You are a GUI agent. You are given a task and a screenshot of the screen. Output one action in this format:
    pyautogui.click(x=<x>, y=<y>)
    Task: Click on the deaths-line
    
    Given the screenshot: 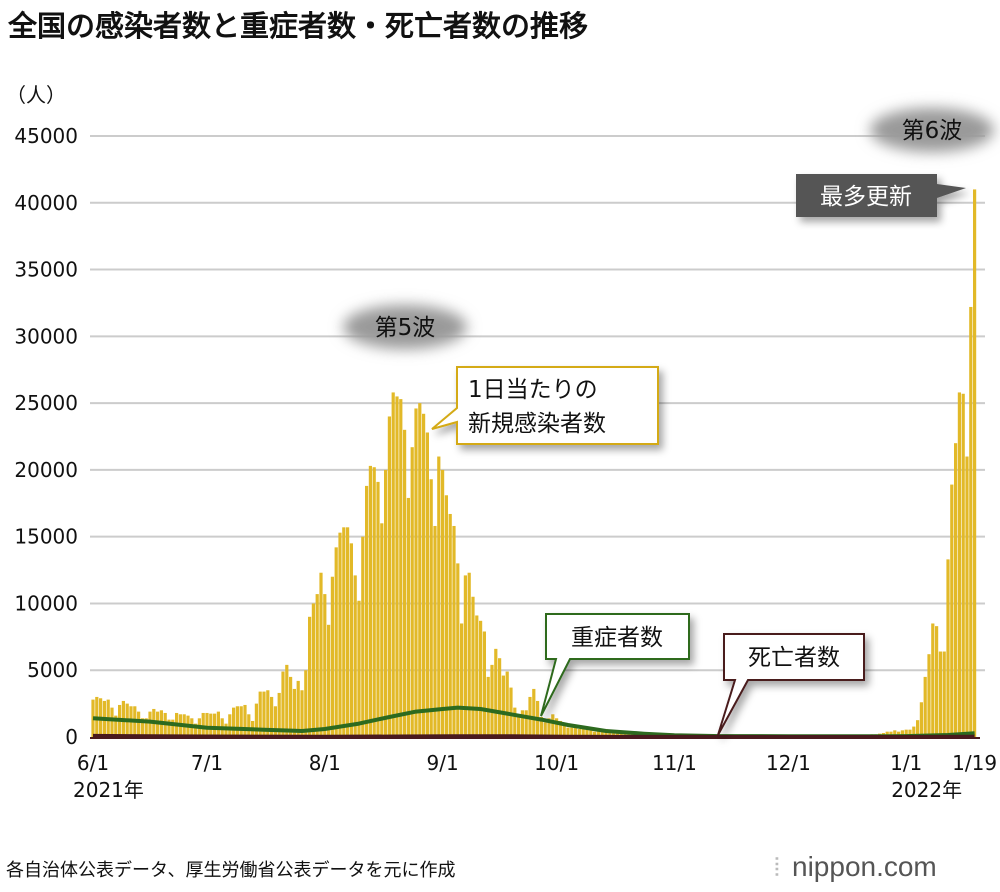 What is the action you would take?
    pyautogui.click(x=533, y=736)
    